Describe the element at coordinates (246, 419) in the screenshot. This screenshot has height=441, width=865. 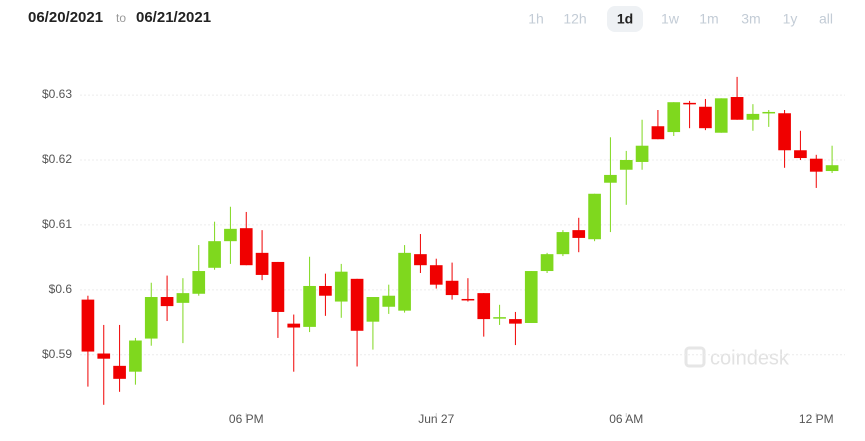
I see `x-tick-label: 06 PM` at that location.